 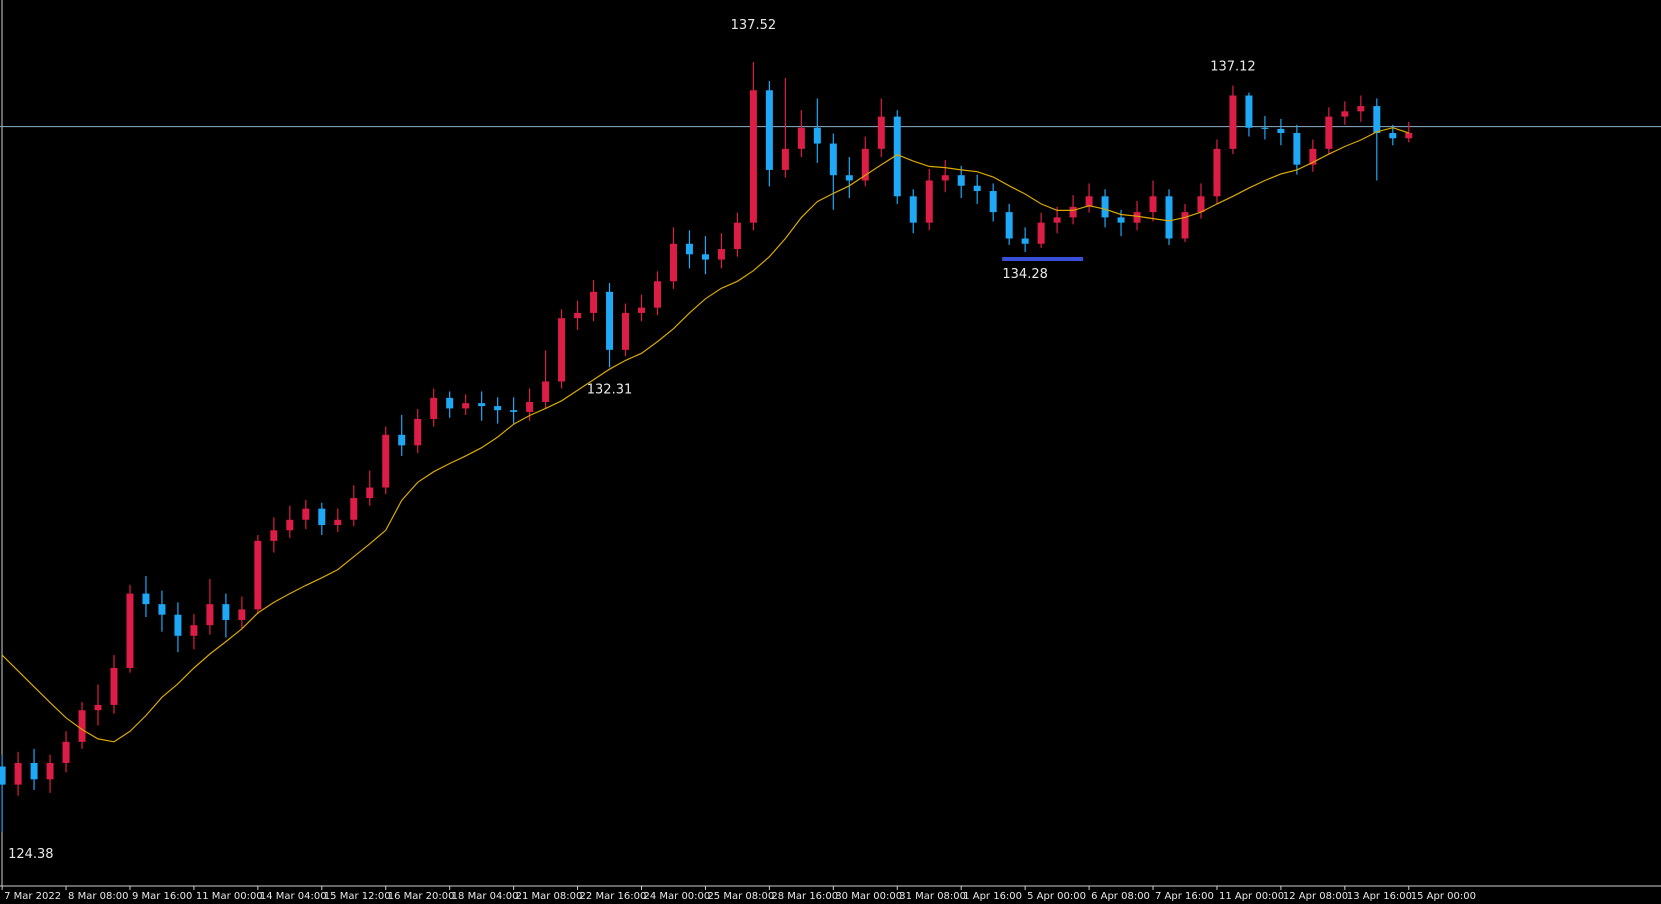 I want to click on x-tick-label: 5 Apr 00:00, so click(x=1056, y=896).